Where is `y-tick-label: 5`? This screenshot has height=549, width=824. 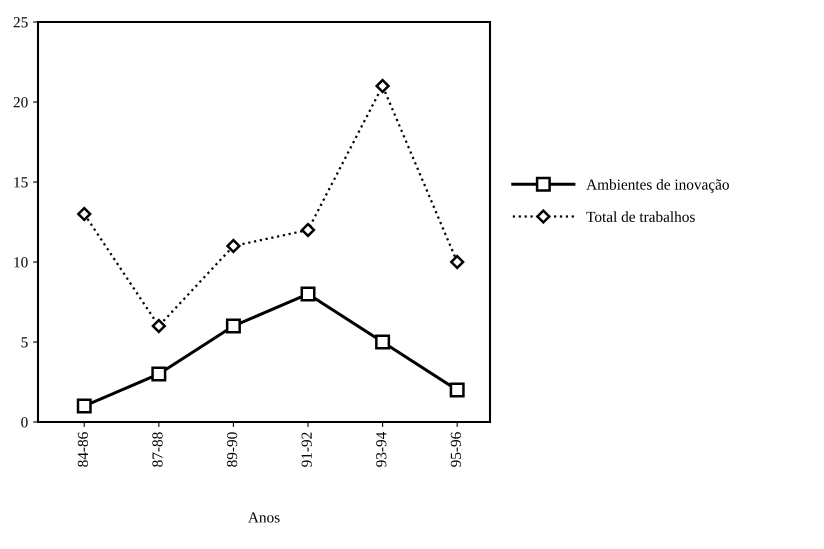
y-tick-label: 5 is located at coordinates (25, 342).